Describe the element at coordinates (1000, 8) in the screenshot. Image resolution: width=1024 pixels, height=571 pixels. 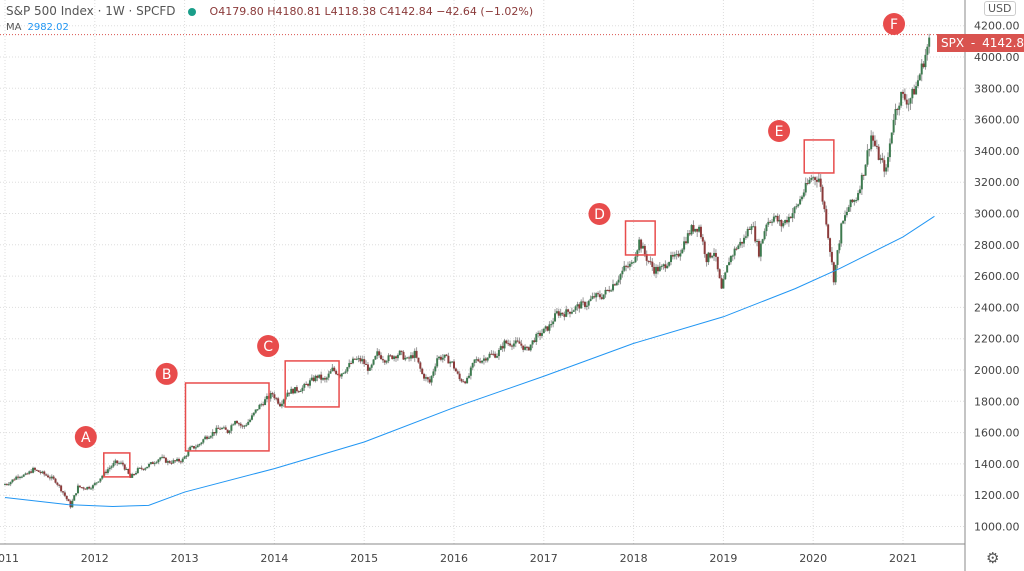
I see `currency-button: USD` at that location.